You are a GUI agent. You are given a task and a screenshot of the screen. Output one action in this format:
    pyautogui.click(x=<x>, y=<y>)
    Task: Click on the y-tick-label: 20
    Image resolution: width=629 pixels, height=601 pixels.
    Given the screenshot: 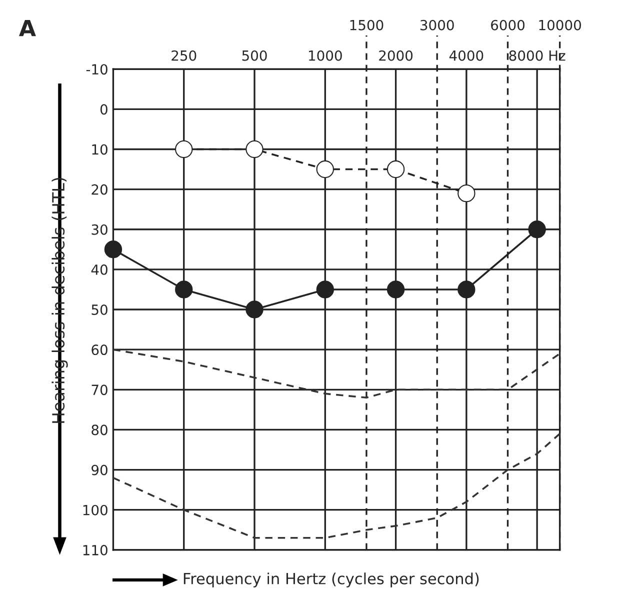 What is the action you would take?
    pyautogui.click(x=100, y=189)
    